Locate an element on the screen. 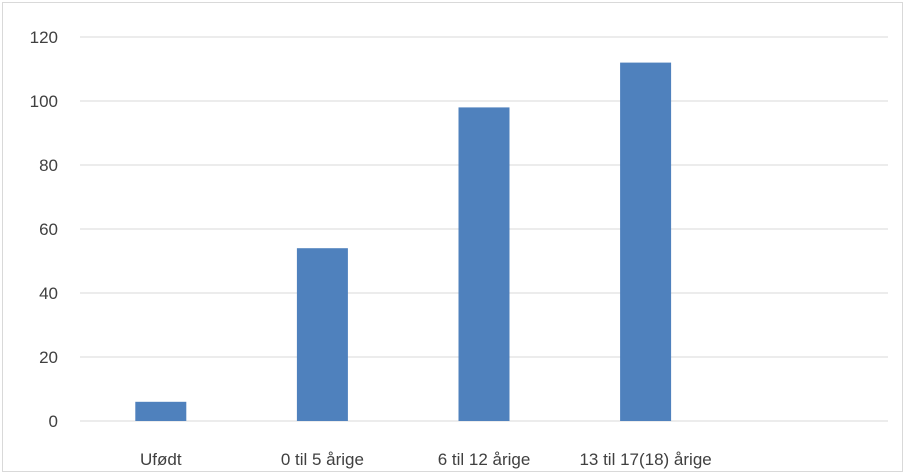 This screenshot has height=475, width=906. y-tick-label: 0 is located at coordinates (53, 421).